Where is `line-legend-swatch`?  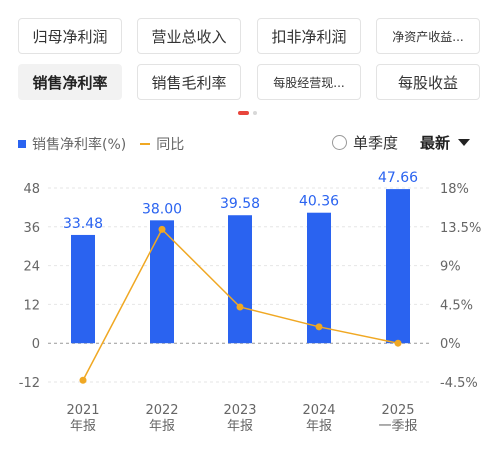 line-legend-swatch is located at coordinates (145, 144).